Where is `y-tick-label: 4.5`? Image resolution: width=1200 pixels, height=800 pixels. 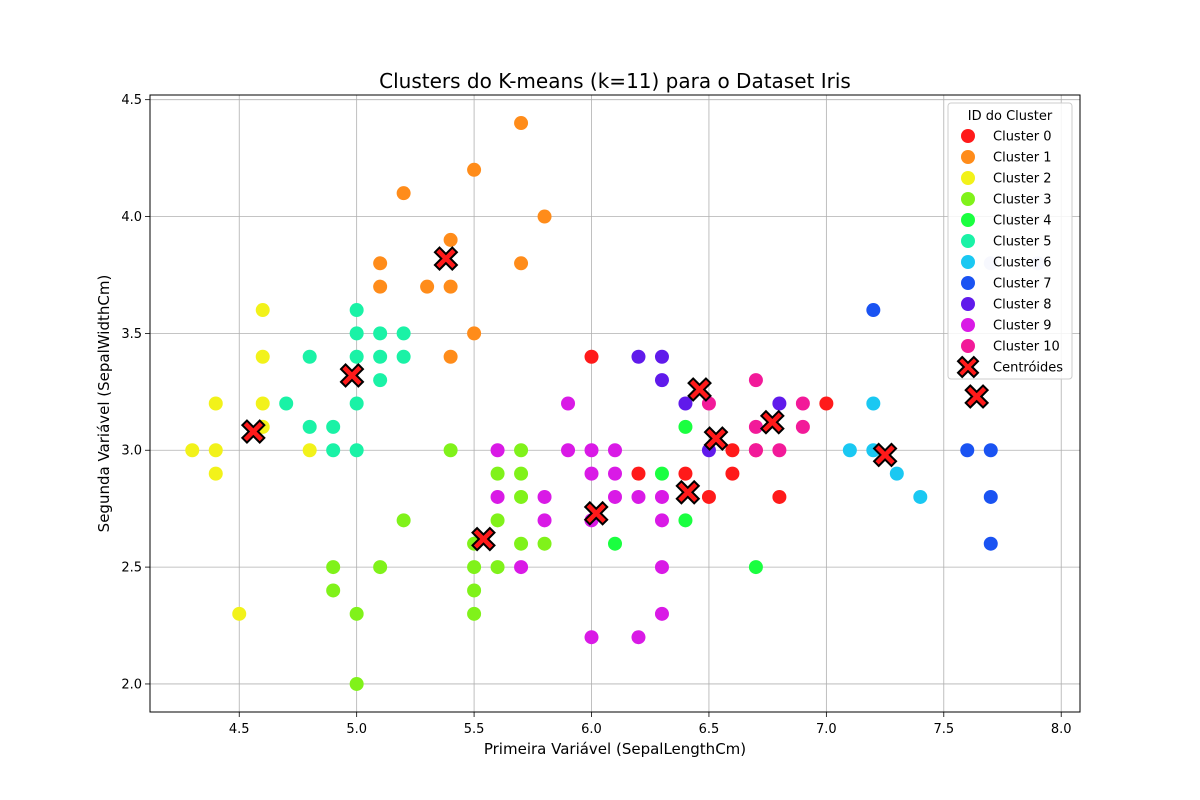 y-tick-label: 4.5 is located at coordinates (131, 100).